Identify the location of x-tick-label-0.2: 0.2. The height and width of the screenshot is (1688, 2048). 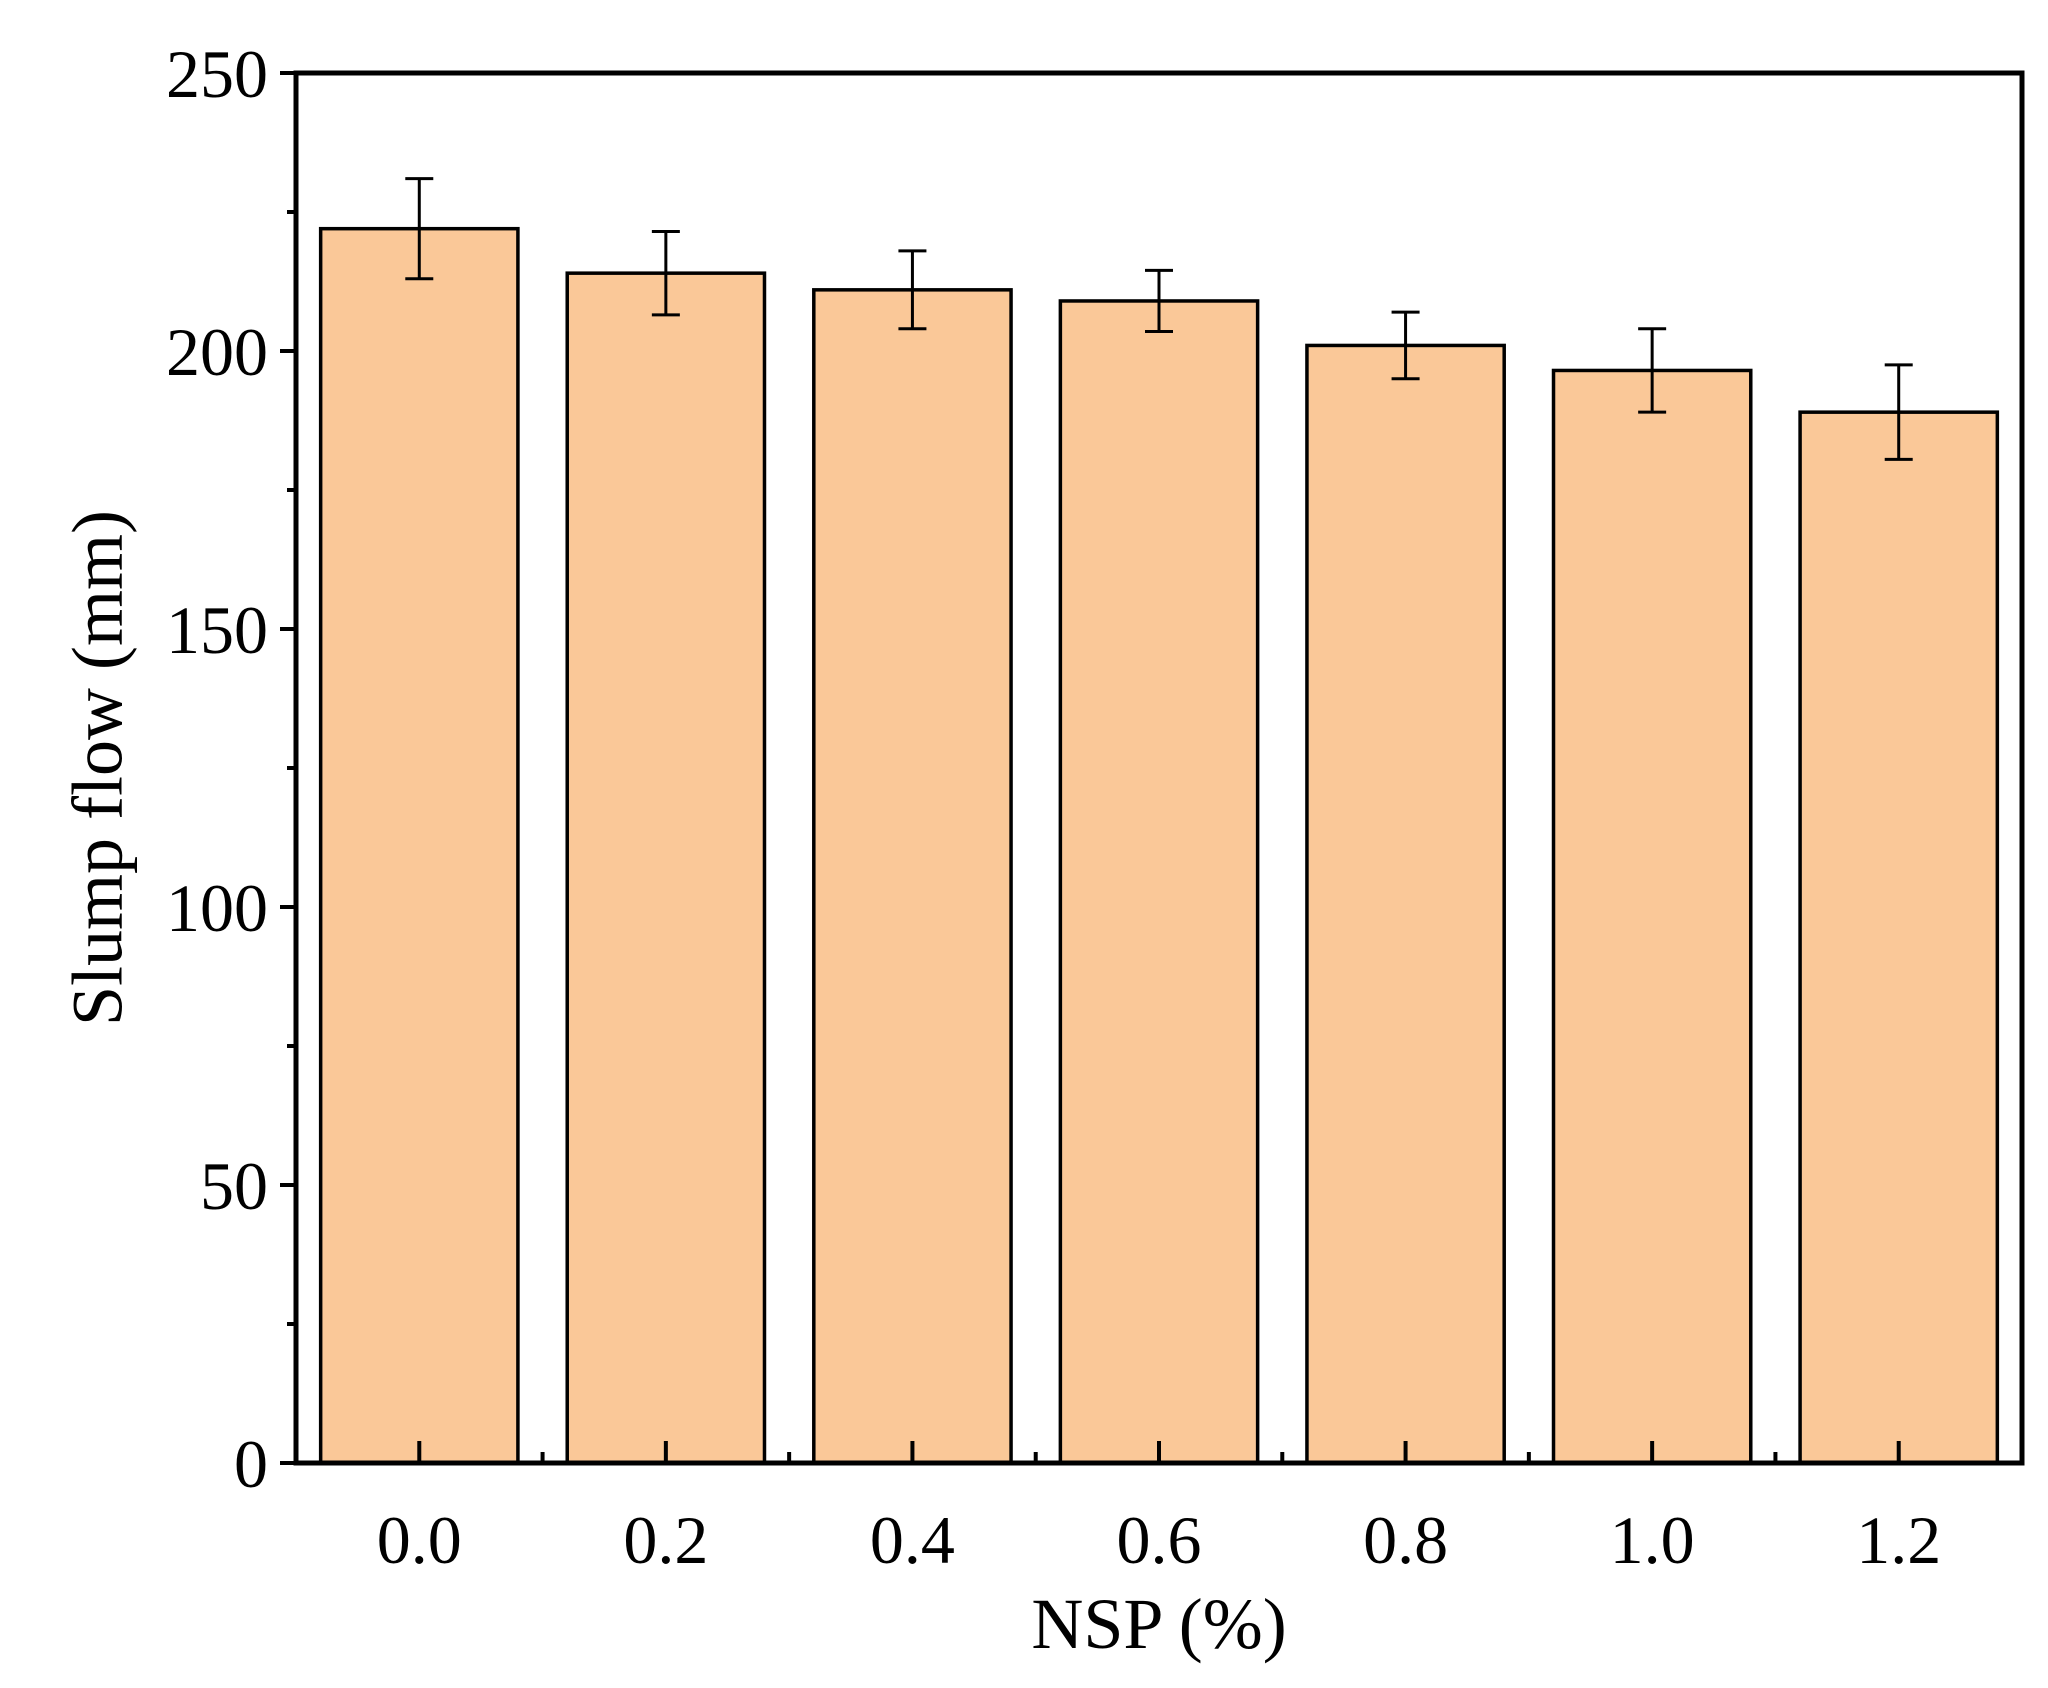
(665, 1540).